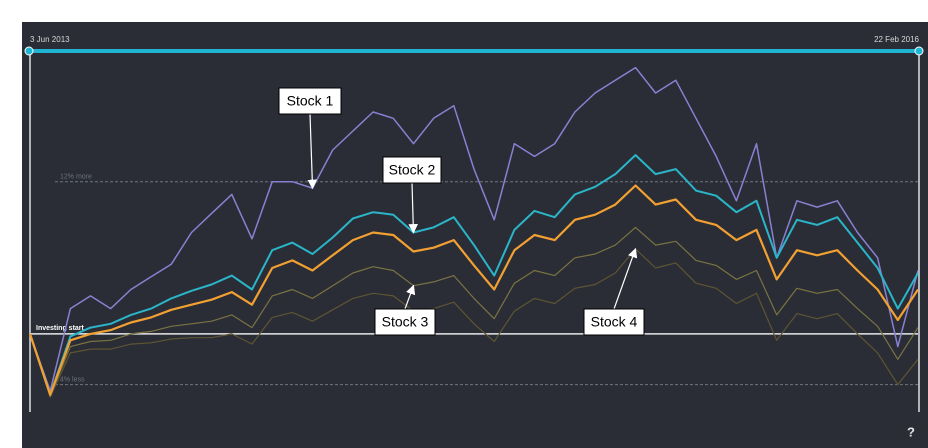  I want to click on start-date: 3 Jun 2013, so click(50, 39).